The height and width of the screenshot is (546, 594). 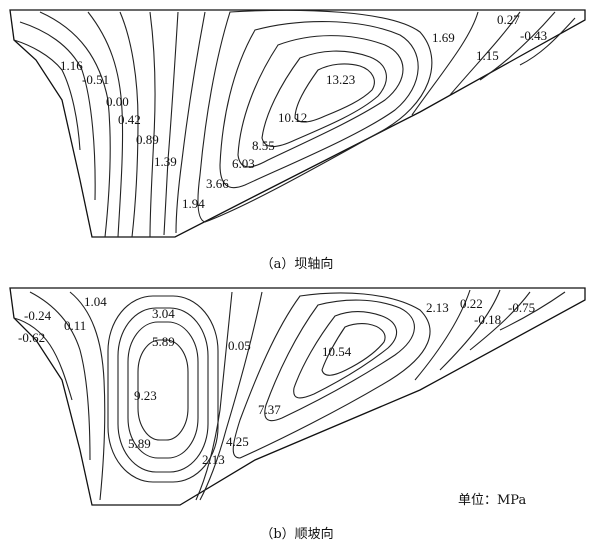 I want to click on panel-b-contour-label: -0.18, so click(x=487, y=319).